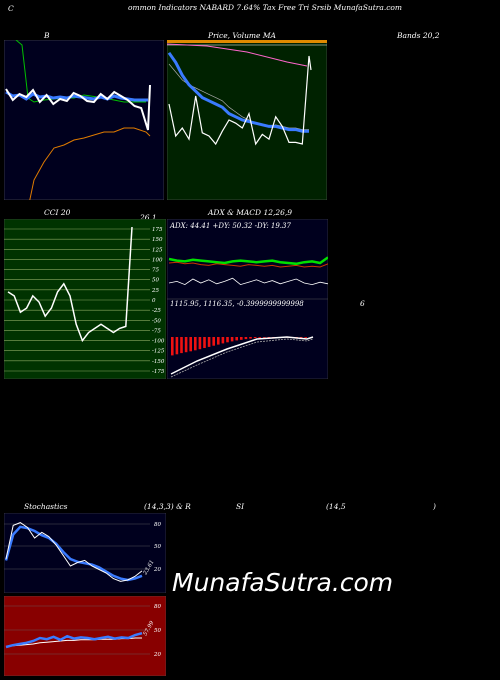 The image size is (500, 680). Describe the element at coordinates (47, 35) in the screenshot. I see `bollinger-label: B` at that location.